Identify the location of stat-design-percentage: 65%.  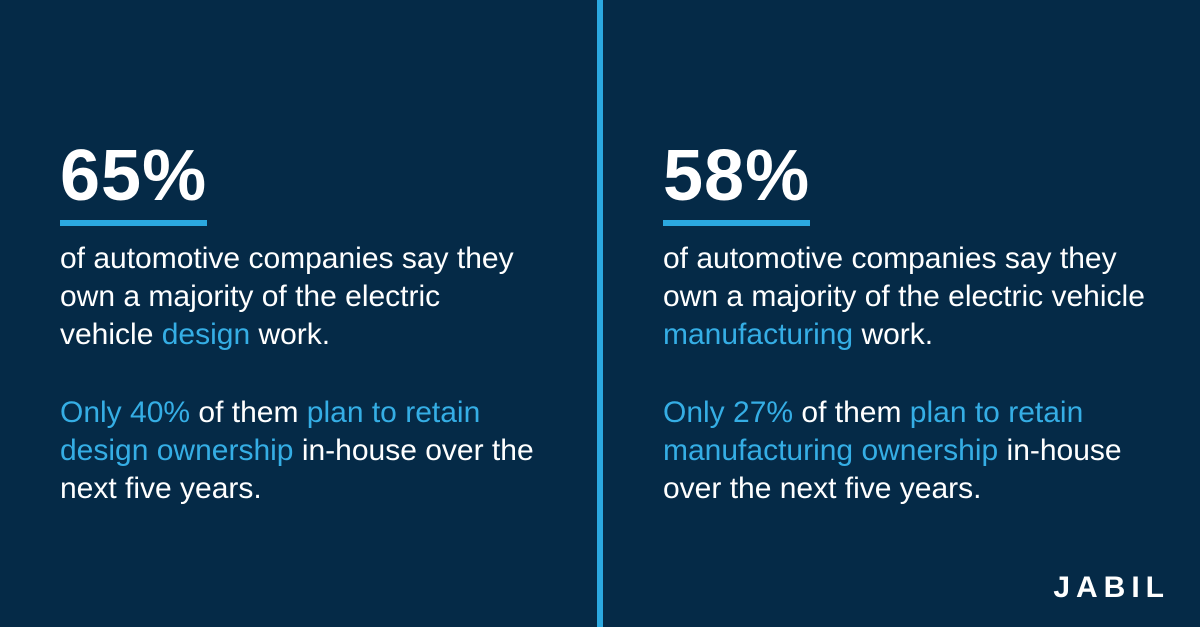
(134, 183).